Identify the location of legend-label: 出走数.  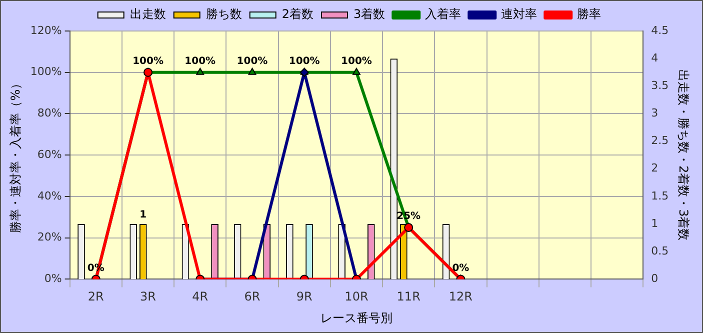
(148, 14).